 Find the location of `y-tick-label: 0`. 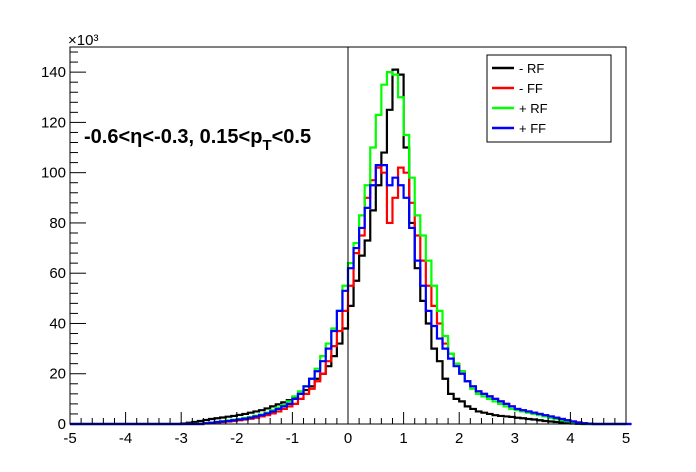

y-tick-label: 0 is located at coordinates (62, 424).